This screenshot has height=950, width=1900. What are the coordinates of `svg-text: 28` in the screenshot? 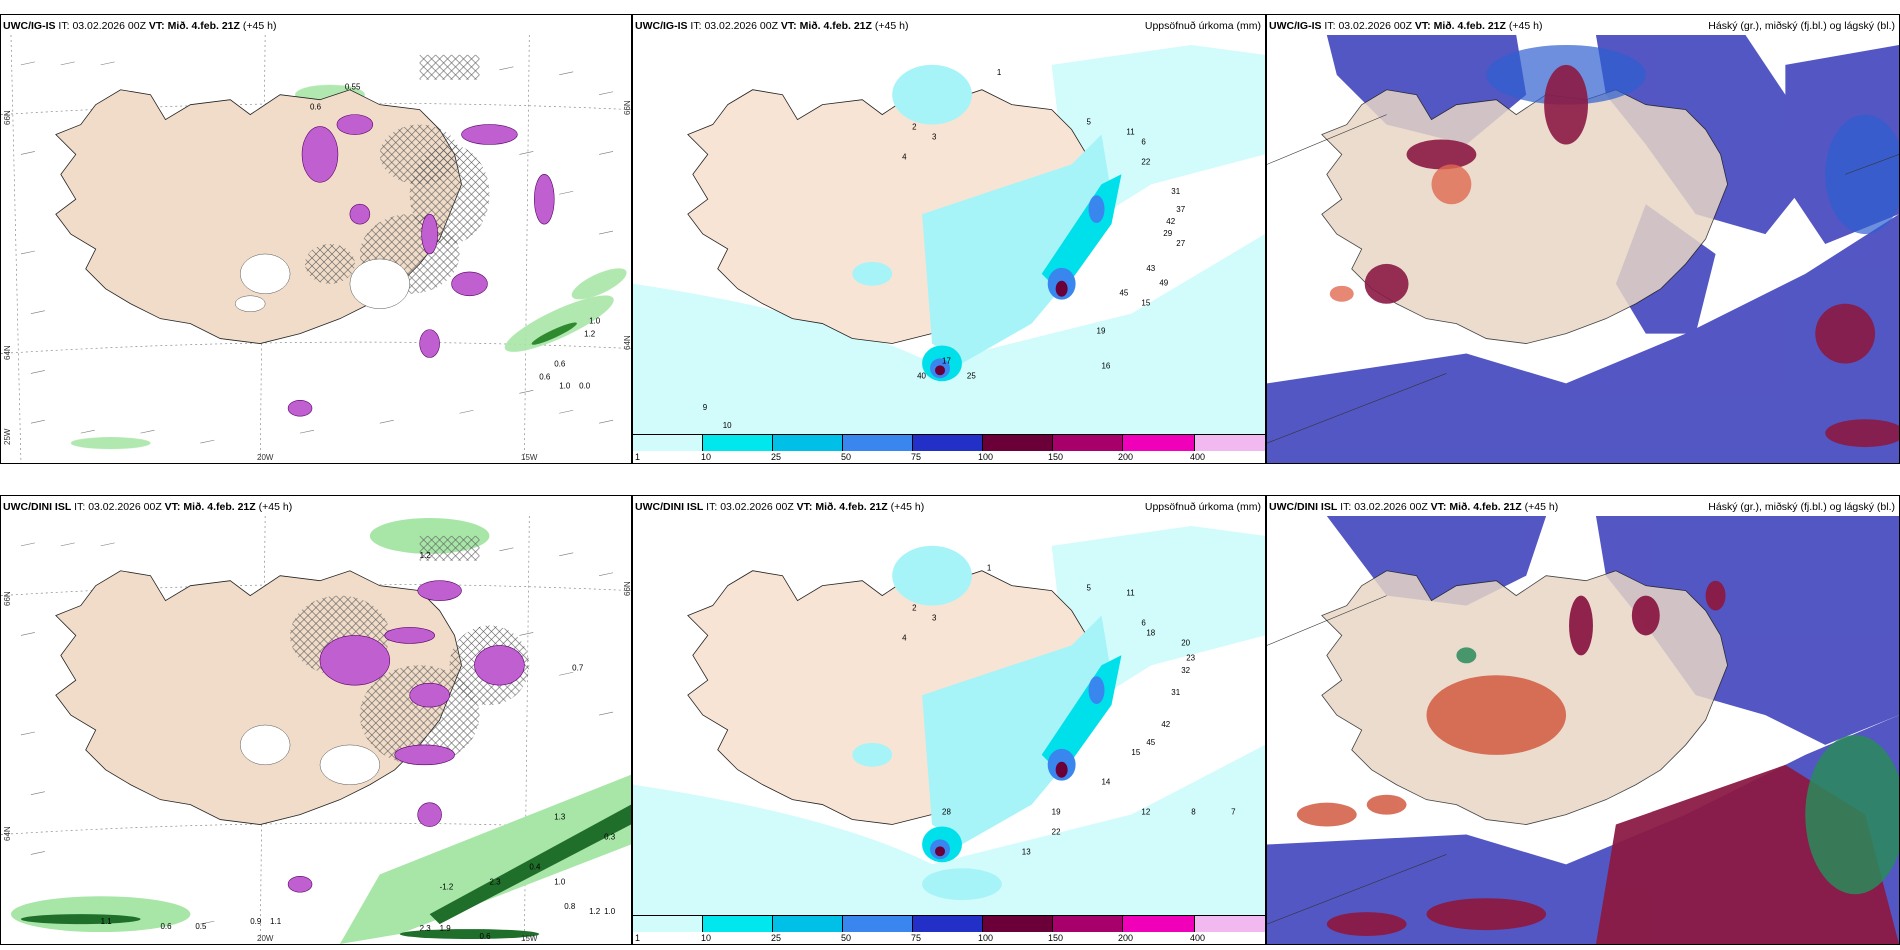 It's located at (946, 812).